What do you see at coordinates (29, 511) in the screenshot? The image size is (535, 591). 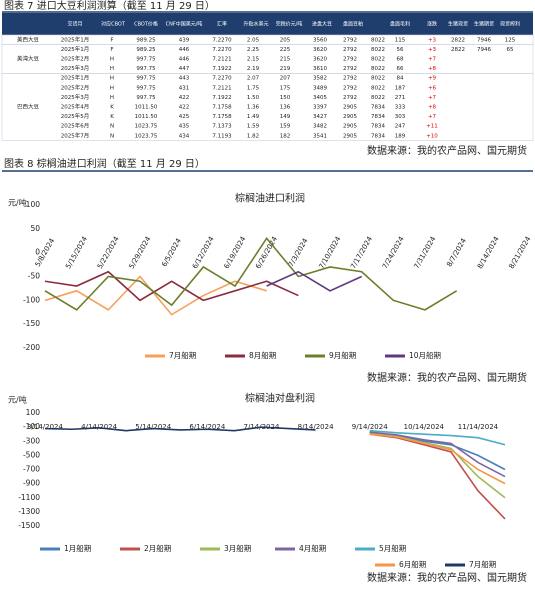 I see `y-tick-label: -1300` at bounding box center [29, 511].